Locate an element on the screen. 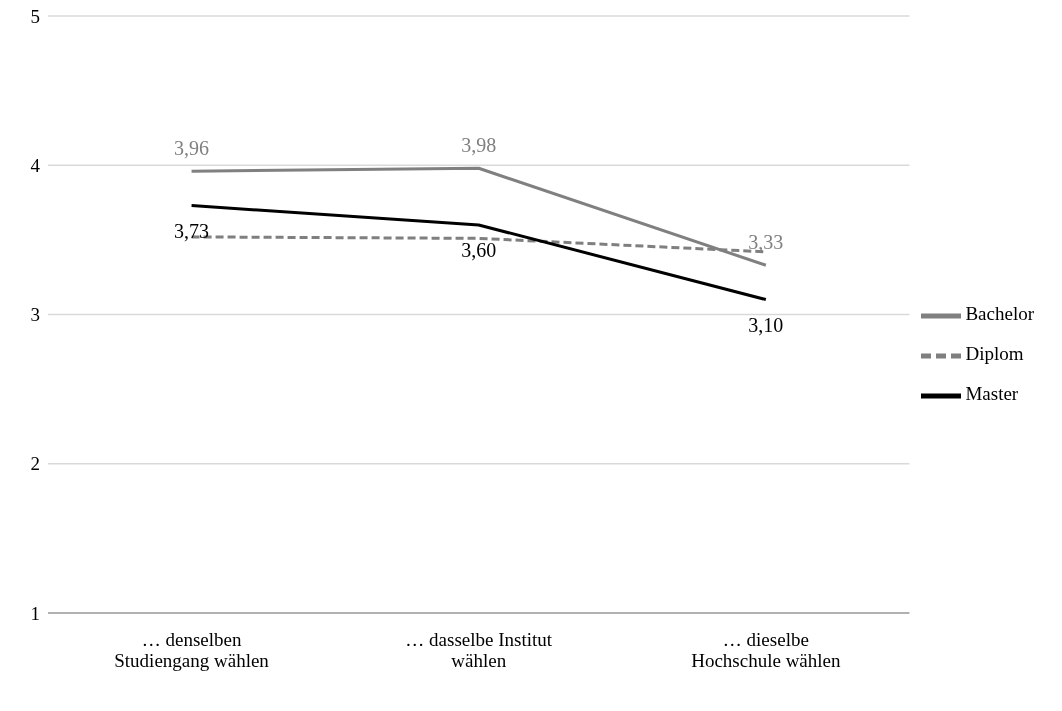  legend-label: Diplom is located at coordinates (994, 353).